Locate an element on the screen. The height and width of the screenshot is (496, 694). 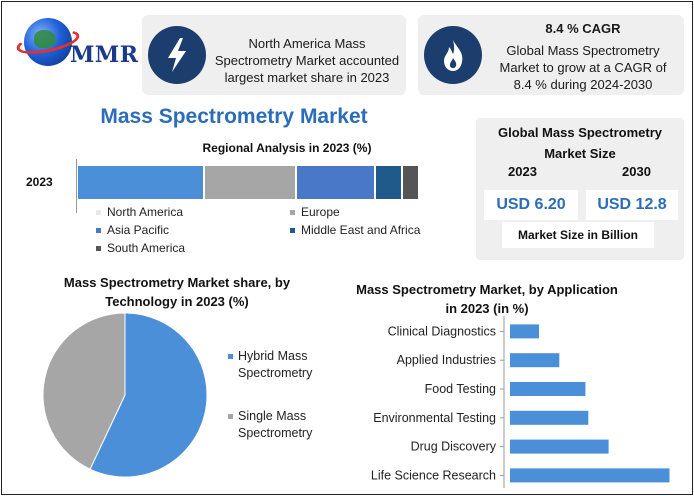
bar-segment-south-america is located at coordinates (411, 182).